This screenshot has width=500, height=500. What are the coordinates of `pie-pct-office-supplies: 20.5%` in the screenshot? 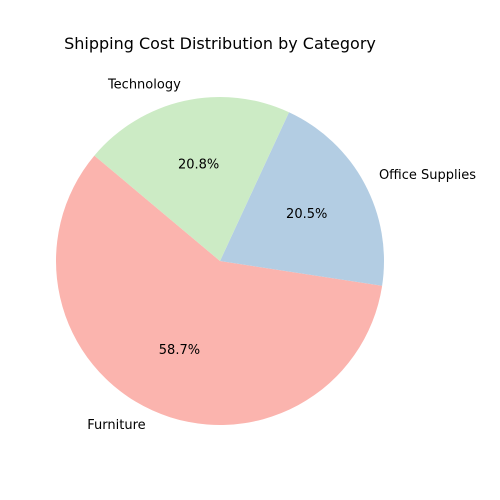 It's located at (306, 214).